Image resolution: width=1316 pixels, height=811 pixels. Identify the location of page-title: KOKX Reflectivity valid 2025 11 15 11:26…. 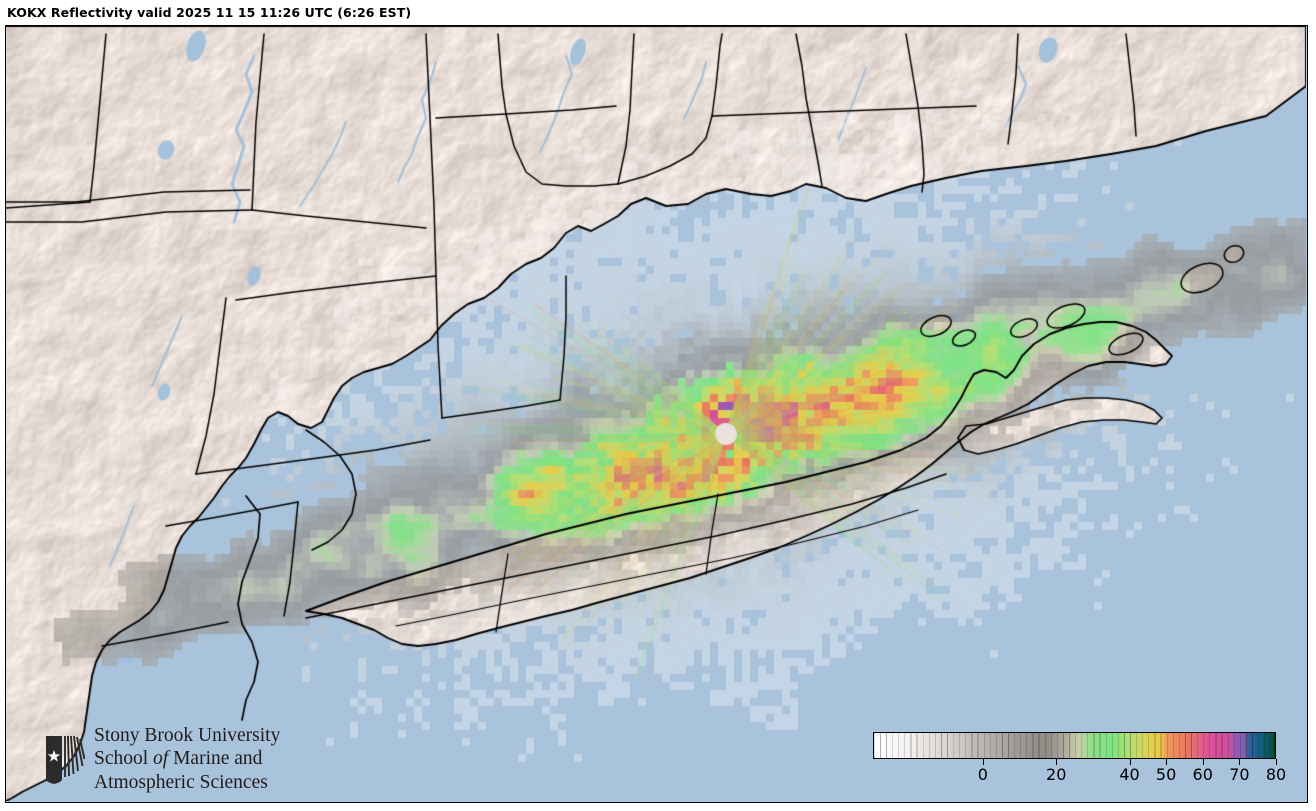
(209, 12).